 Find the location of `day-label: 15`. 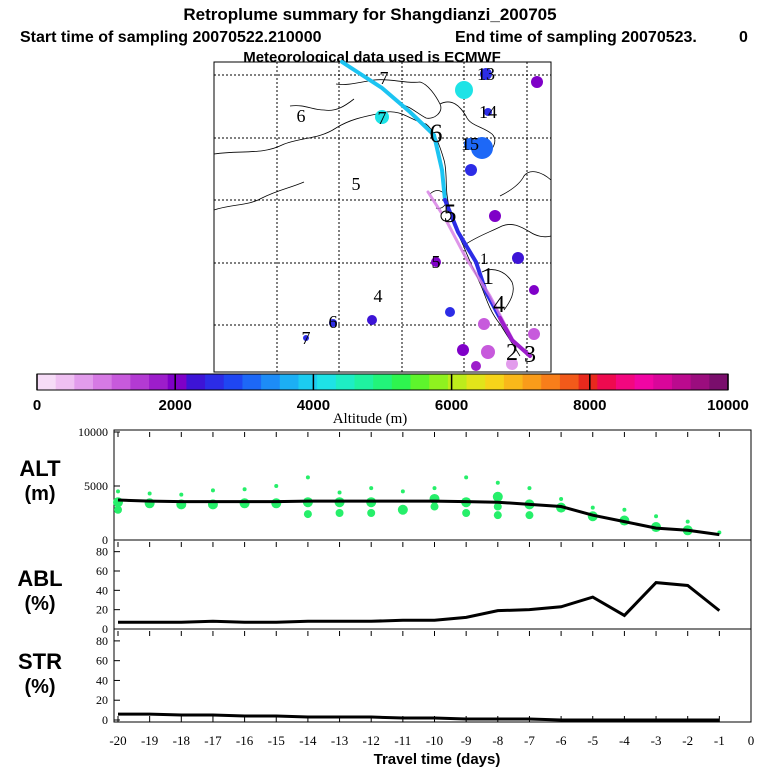

day-label: 15 is located at coordinates (470, 144).